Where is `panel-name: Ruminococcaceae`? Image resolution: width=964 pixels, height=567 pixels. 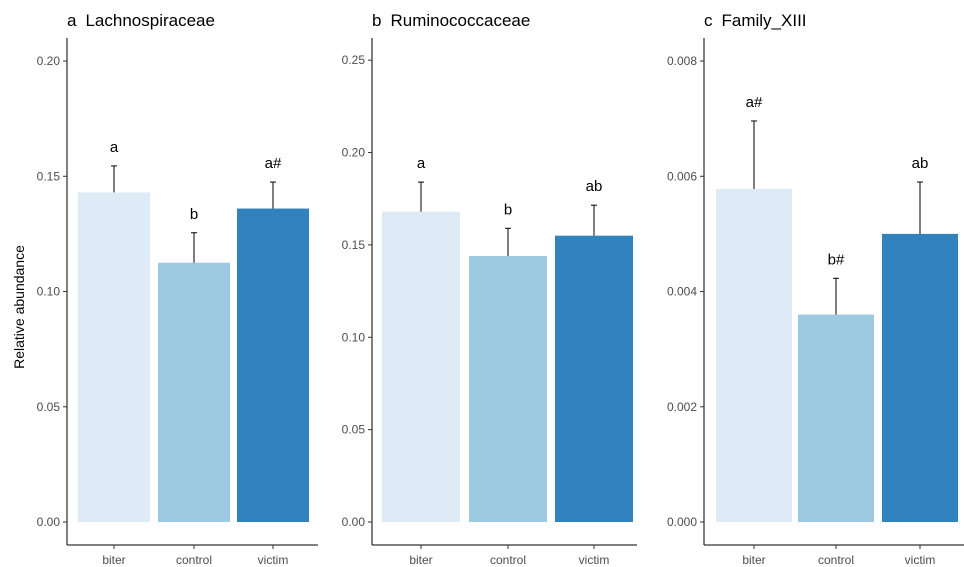
panel-name: Ruminococcaceae is located at coordinates (460, 20).